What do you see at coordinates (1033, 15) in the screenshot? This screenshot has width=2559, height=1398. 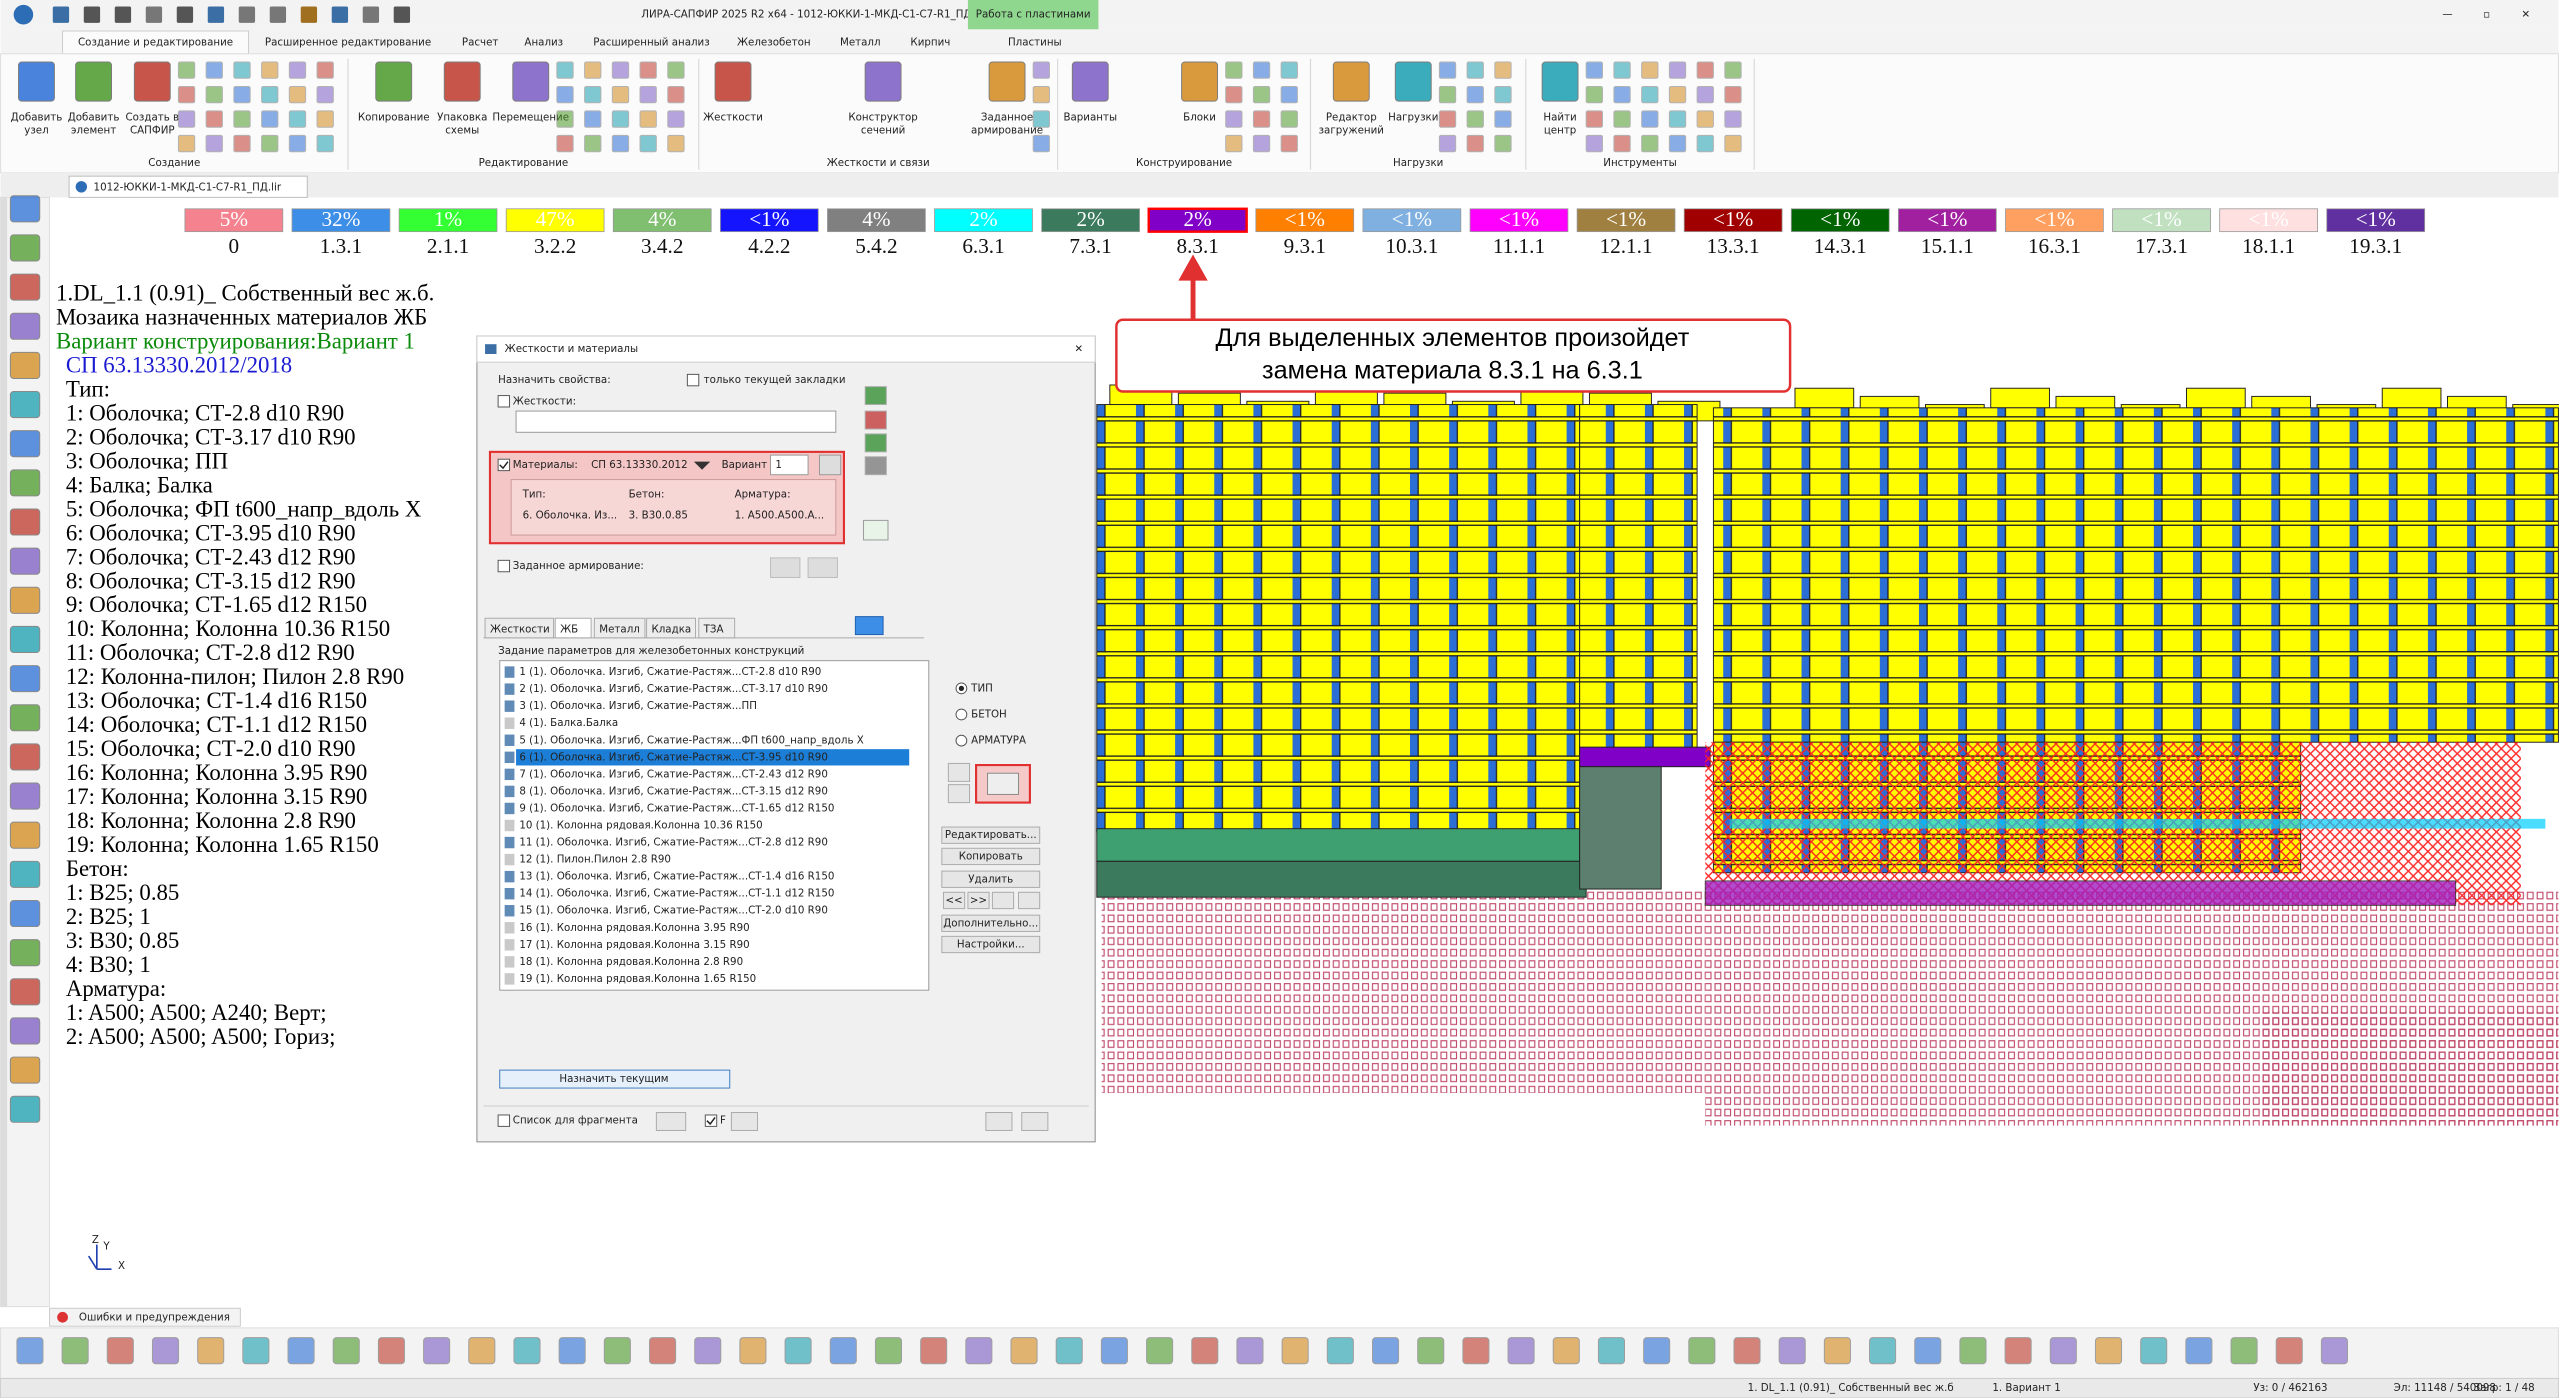 I see `context-tab` at bounding box center [1033, 15].